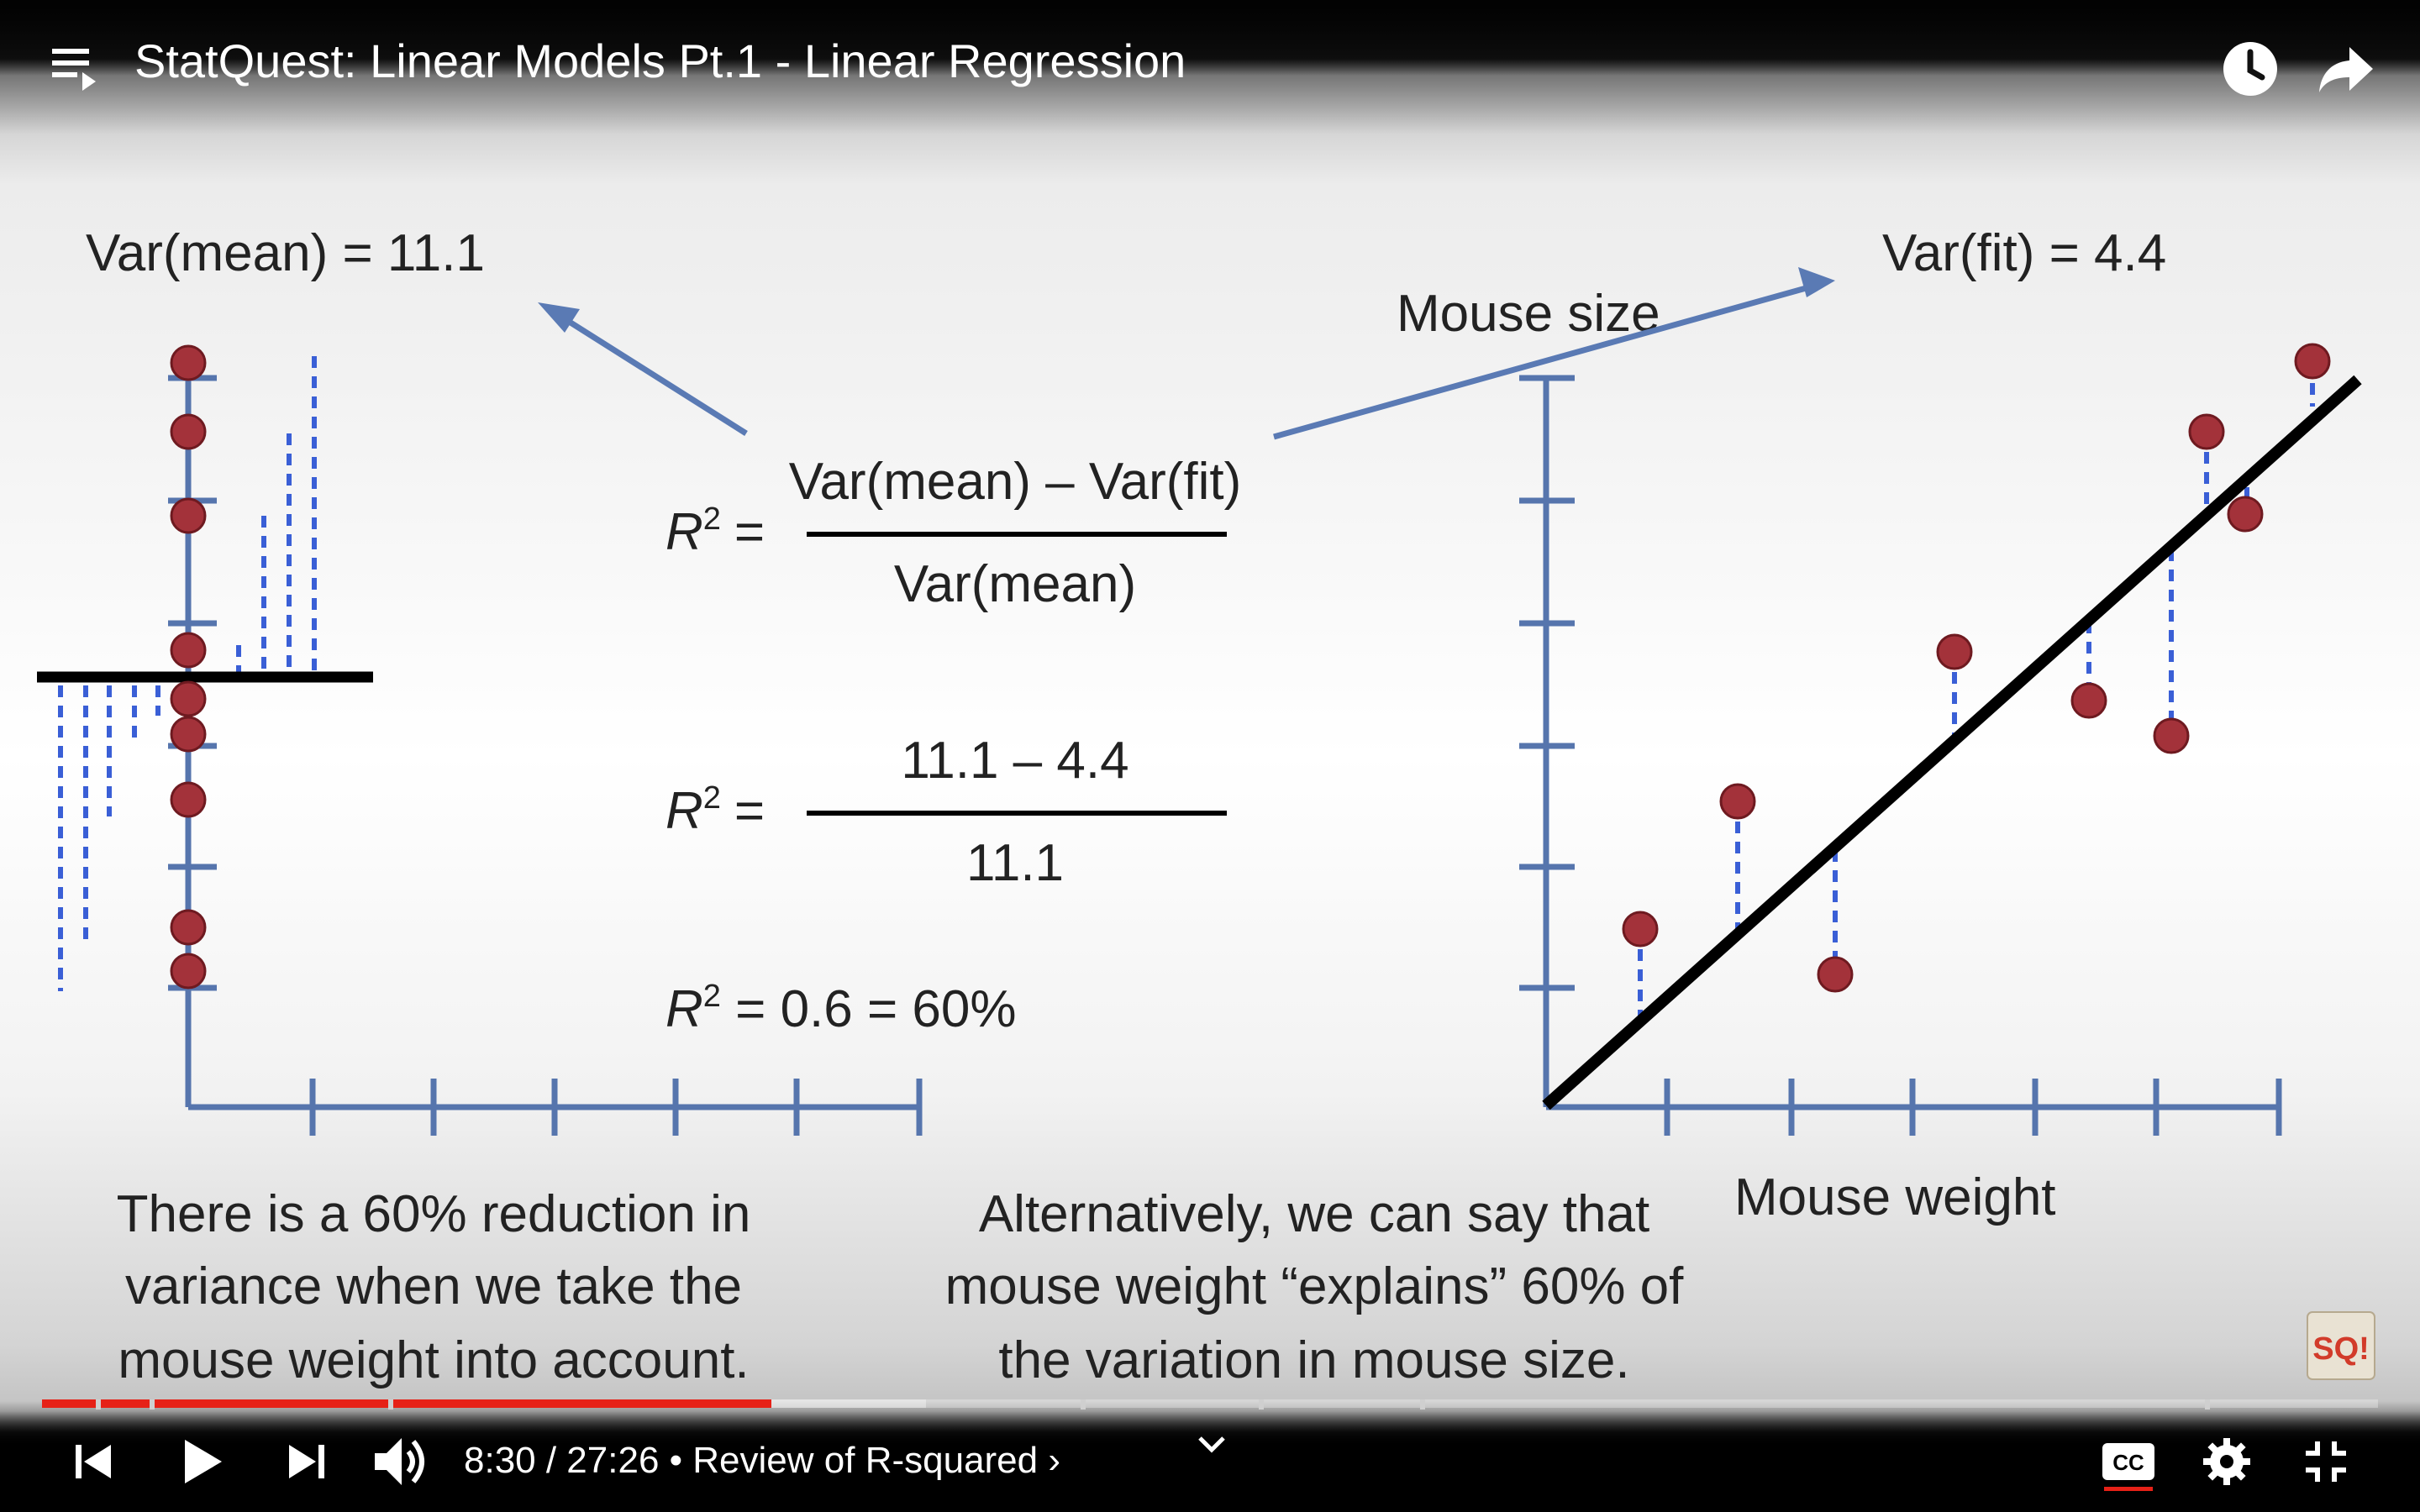 Image resolution: width=2420 pixels, height=1512 pixels. I want to click on var-mean-label: Var(mean) = 11.1, so click(285, 253).